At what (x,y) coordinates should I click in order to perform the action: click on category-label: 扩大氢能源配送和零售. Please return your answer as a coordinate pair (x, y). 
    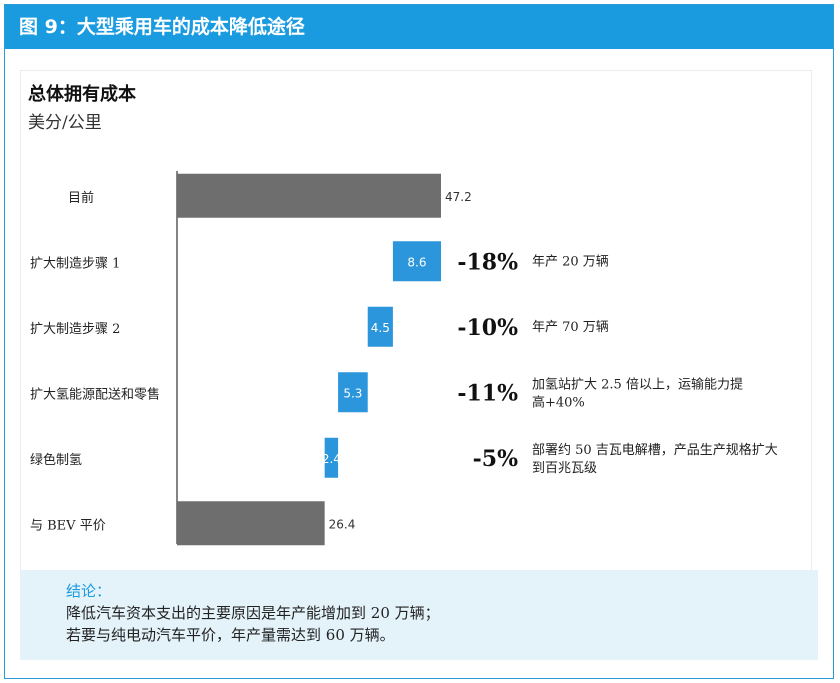
    Looking at the image, I should click on (95, 394).